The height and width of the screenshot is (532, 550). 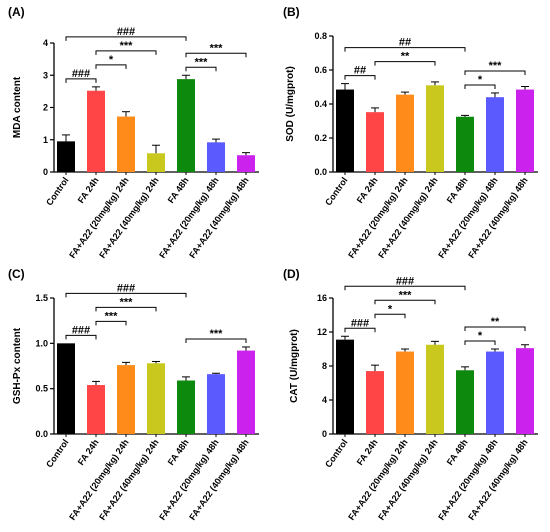 I want to click on y-tick-label: 0.5, so click(x=41, y=389).